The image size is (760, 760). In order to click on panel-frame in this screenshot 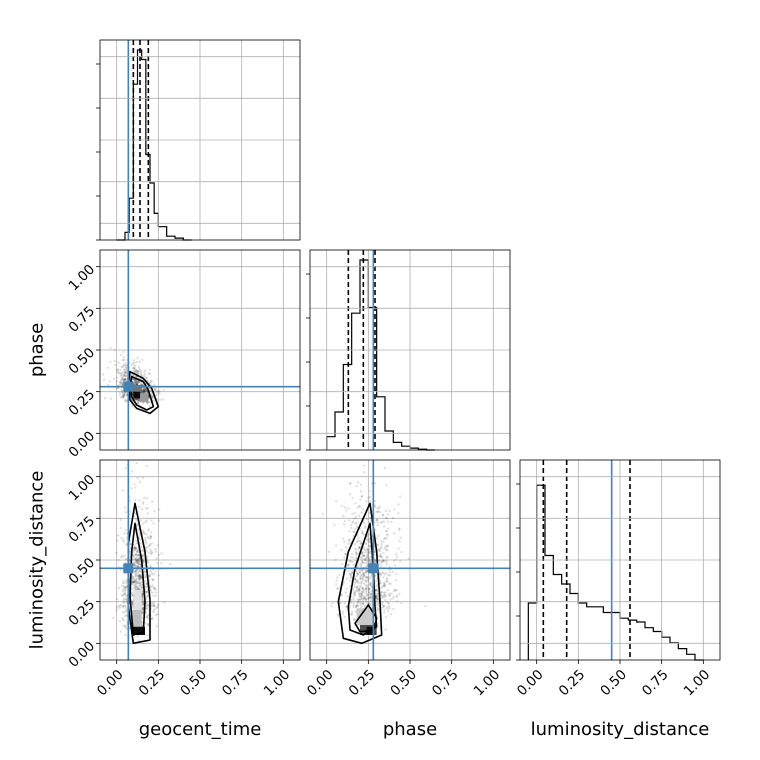, I will do `click(200, 140)`.